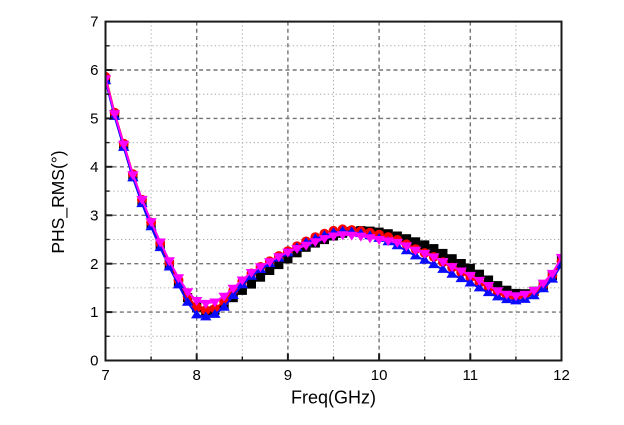 This screenshot has height=425, width=624. I want to click on svg-text: 0, so click(94, 361).